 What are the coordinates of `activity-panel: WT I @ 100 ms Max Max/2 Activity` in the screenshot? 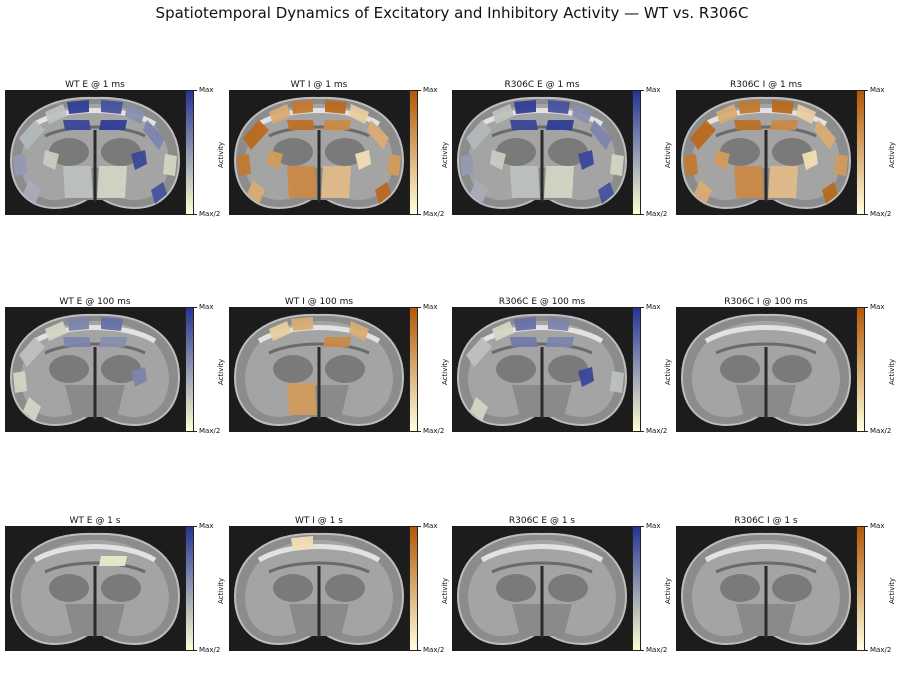 It's located at (339, 377).